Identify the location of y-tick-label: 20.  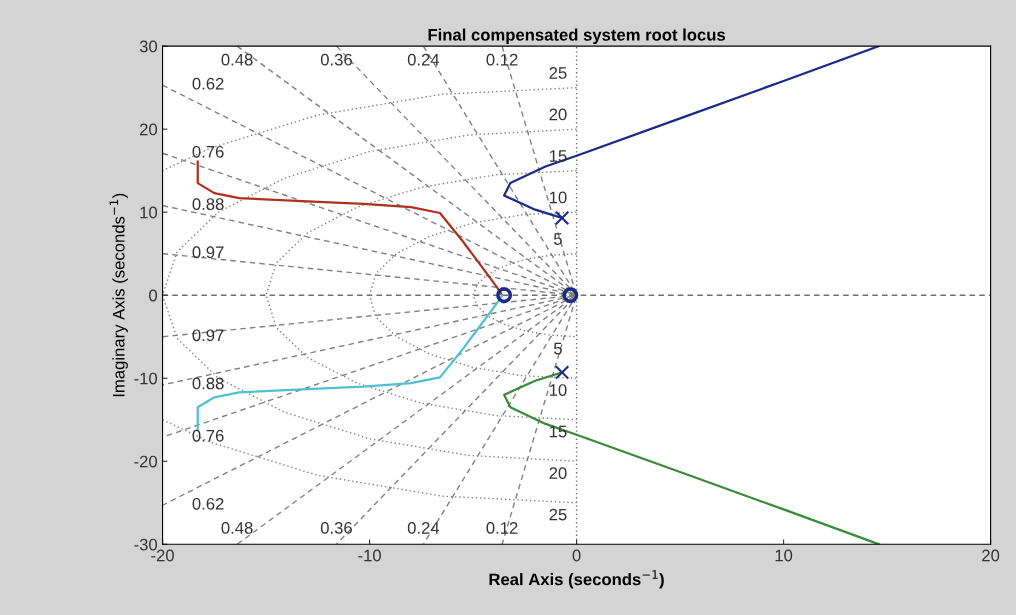
(149, 129).